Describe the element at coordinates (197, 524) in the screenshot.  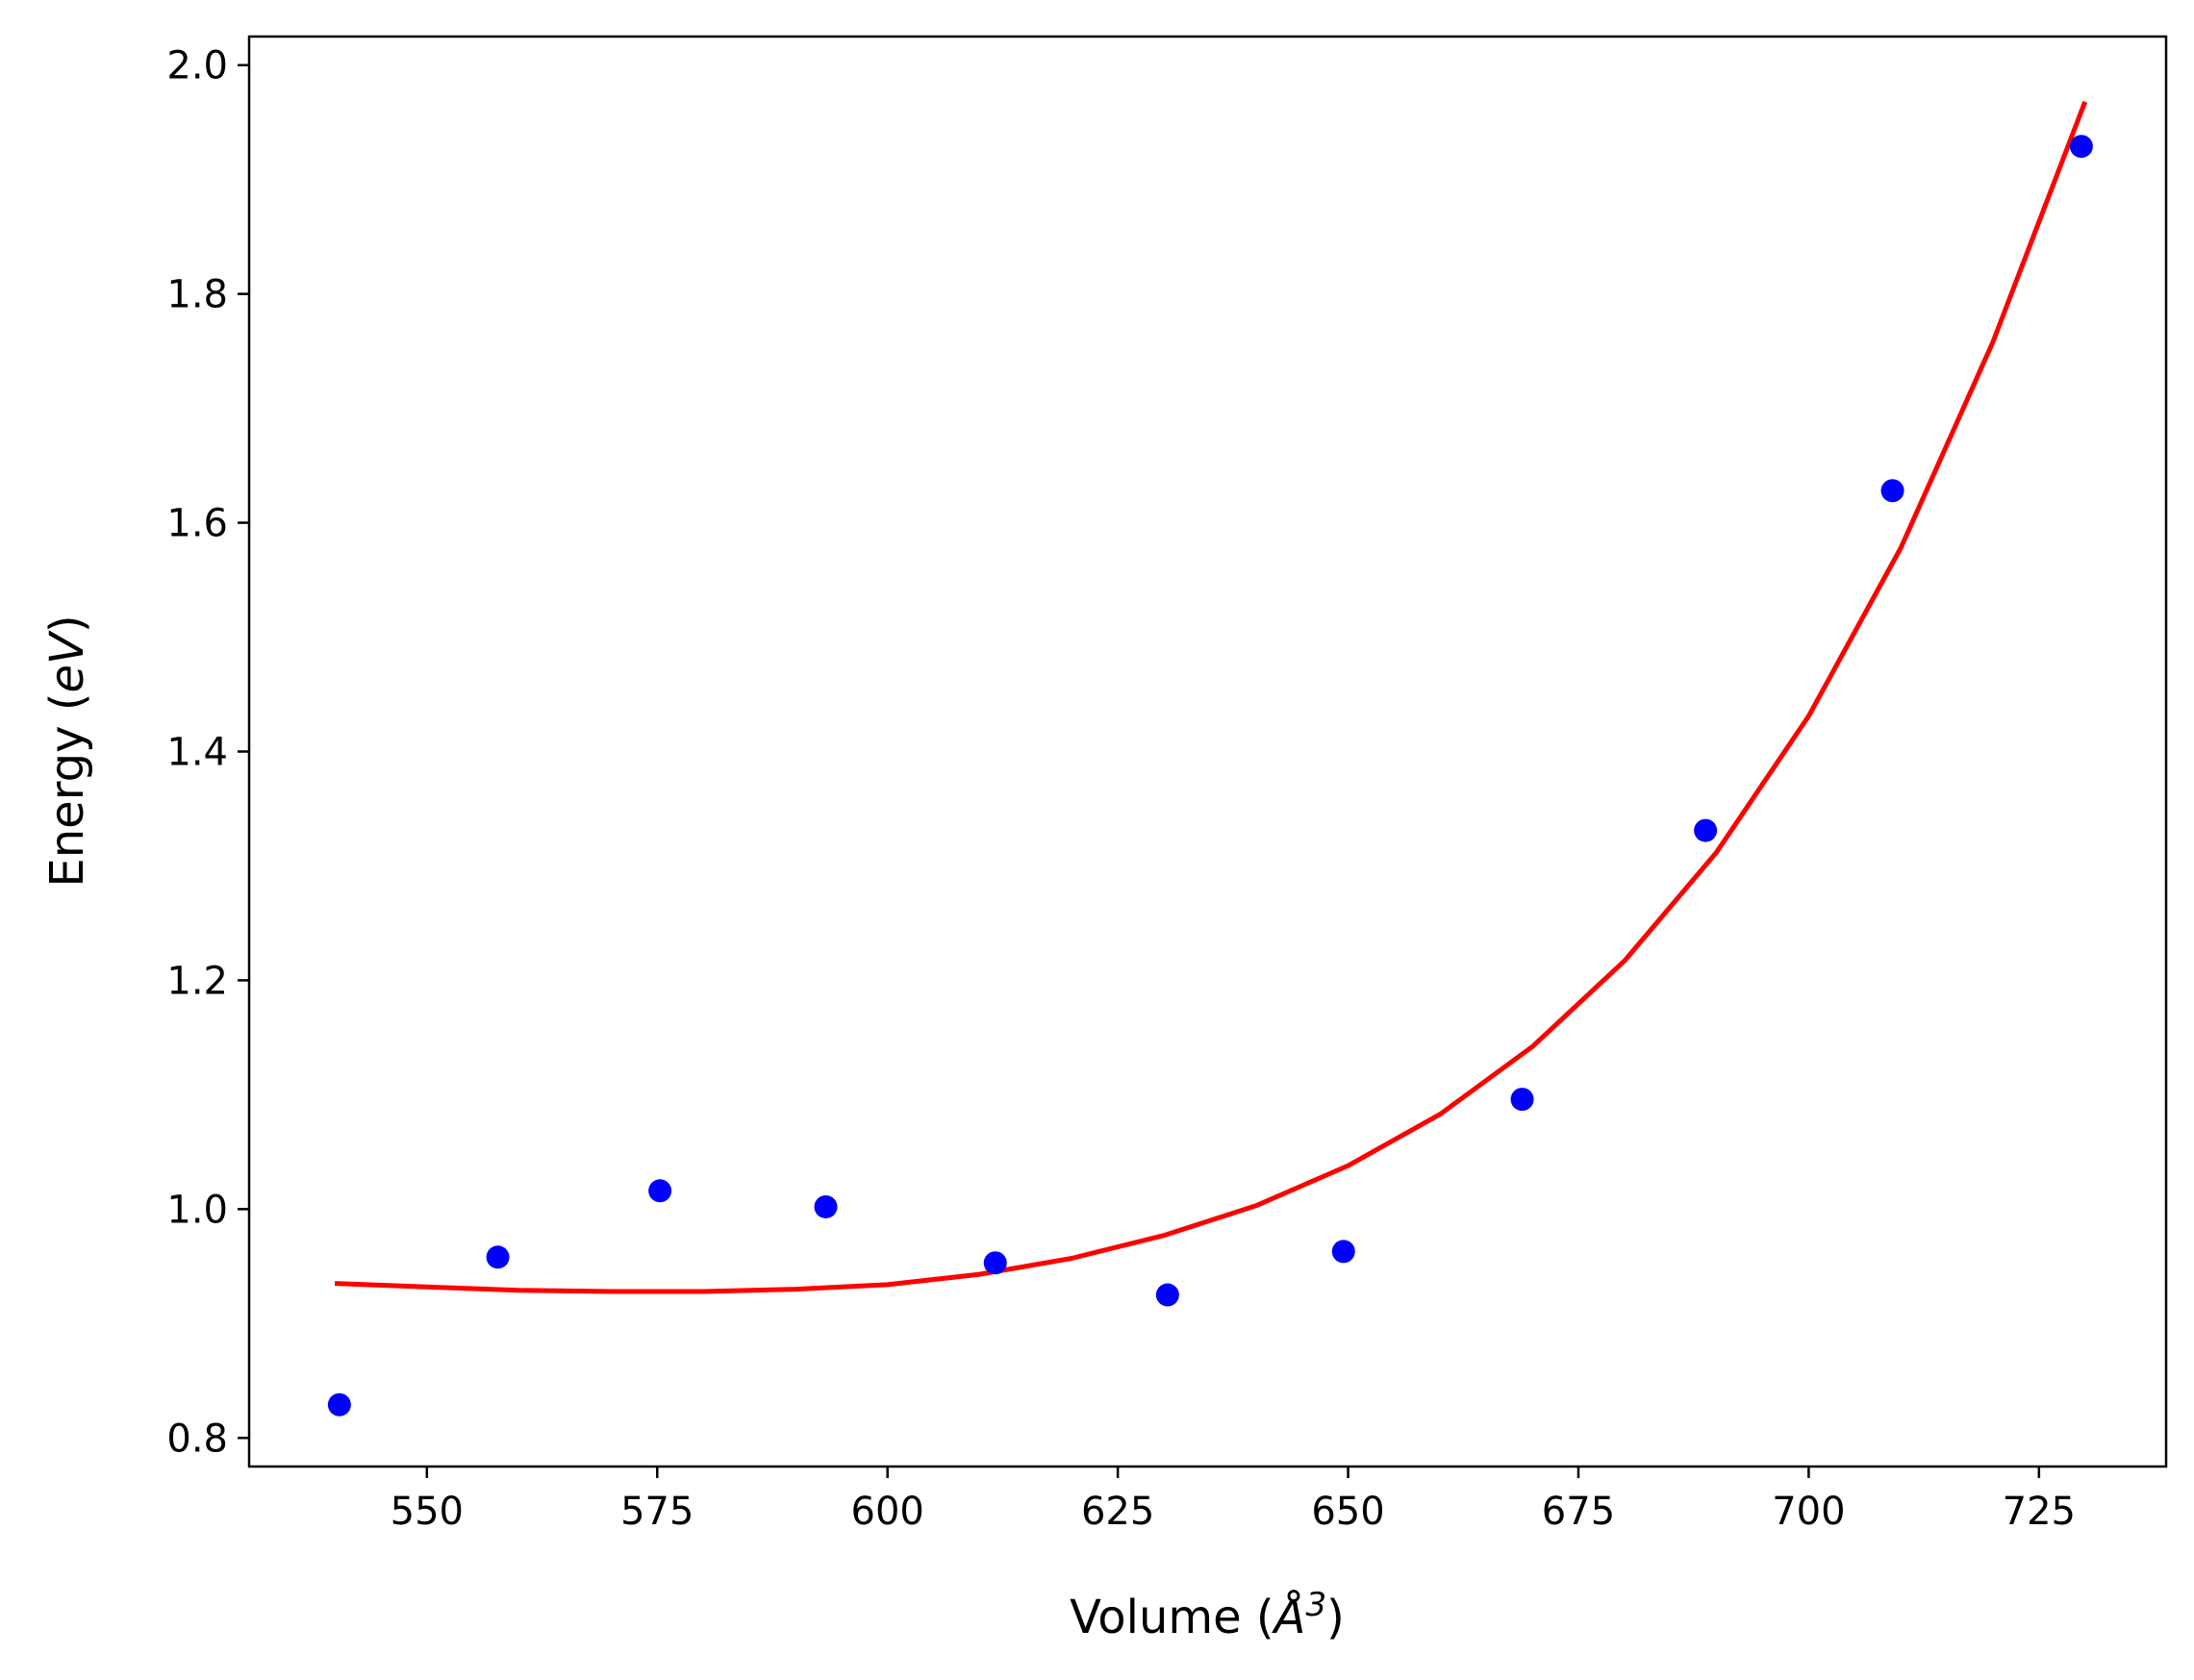
I see `y-tick-label: 1.6` at that location.